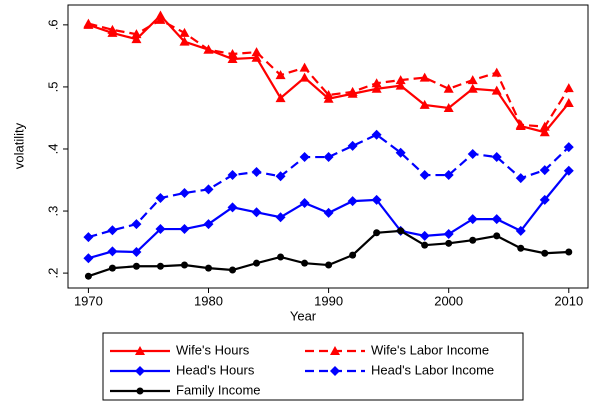  I want to click on x-tick-label: 2010, so click(568, 300).